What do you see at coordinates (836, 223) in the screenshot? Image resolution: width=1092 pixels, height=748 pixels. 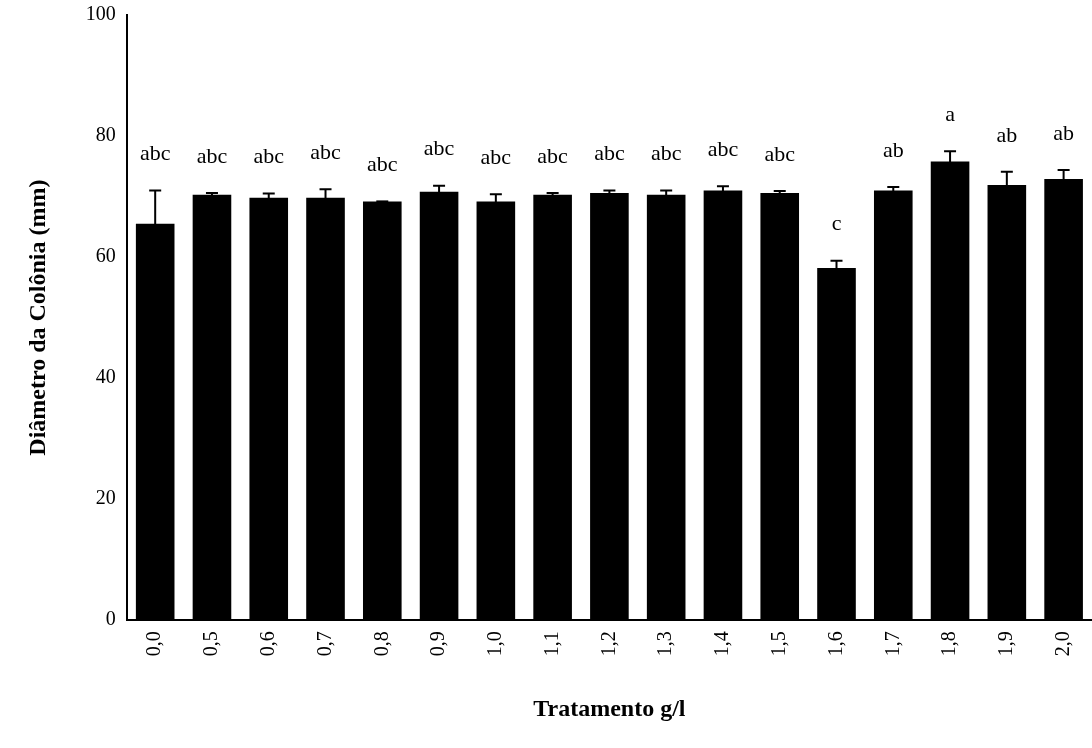 I see `data-label: c` at bounding box center [836, 223].